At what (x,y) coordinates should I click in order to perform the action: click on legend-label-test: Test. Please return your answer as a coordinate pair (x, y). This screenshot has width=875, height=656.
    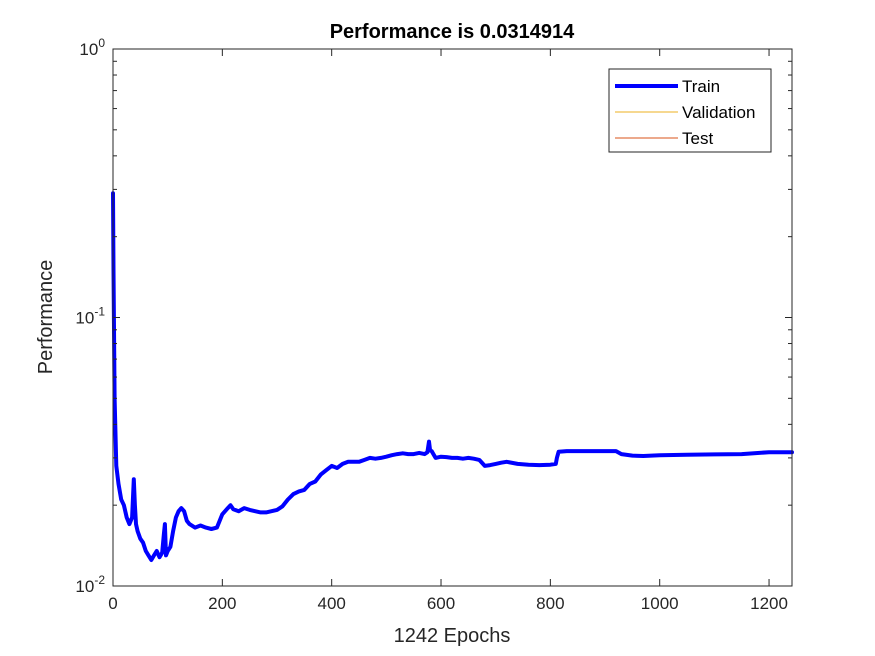
    Looking at the image, I should click on (697, 138).